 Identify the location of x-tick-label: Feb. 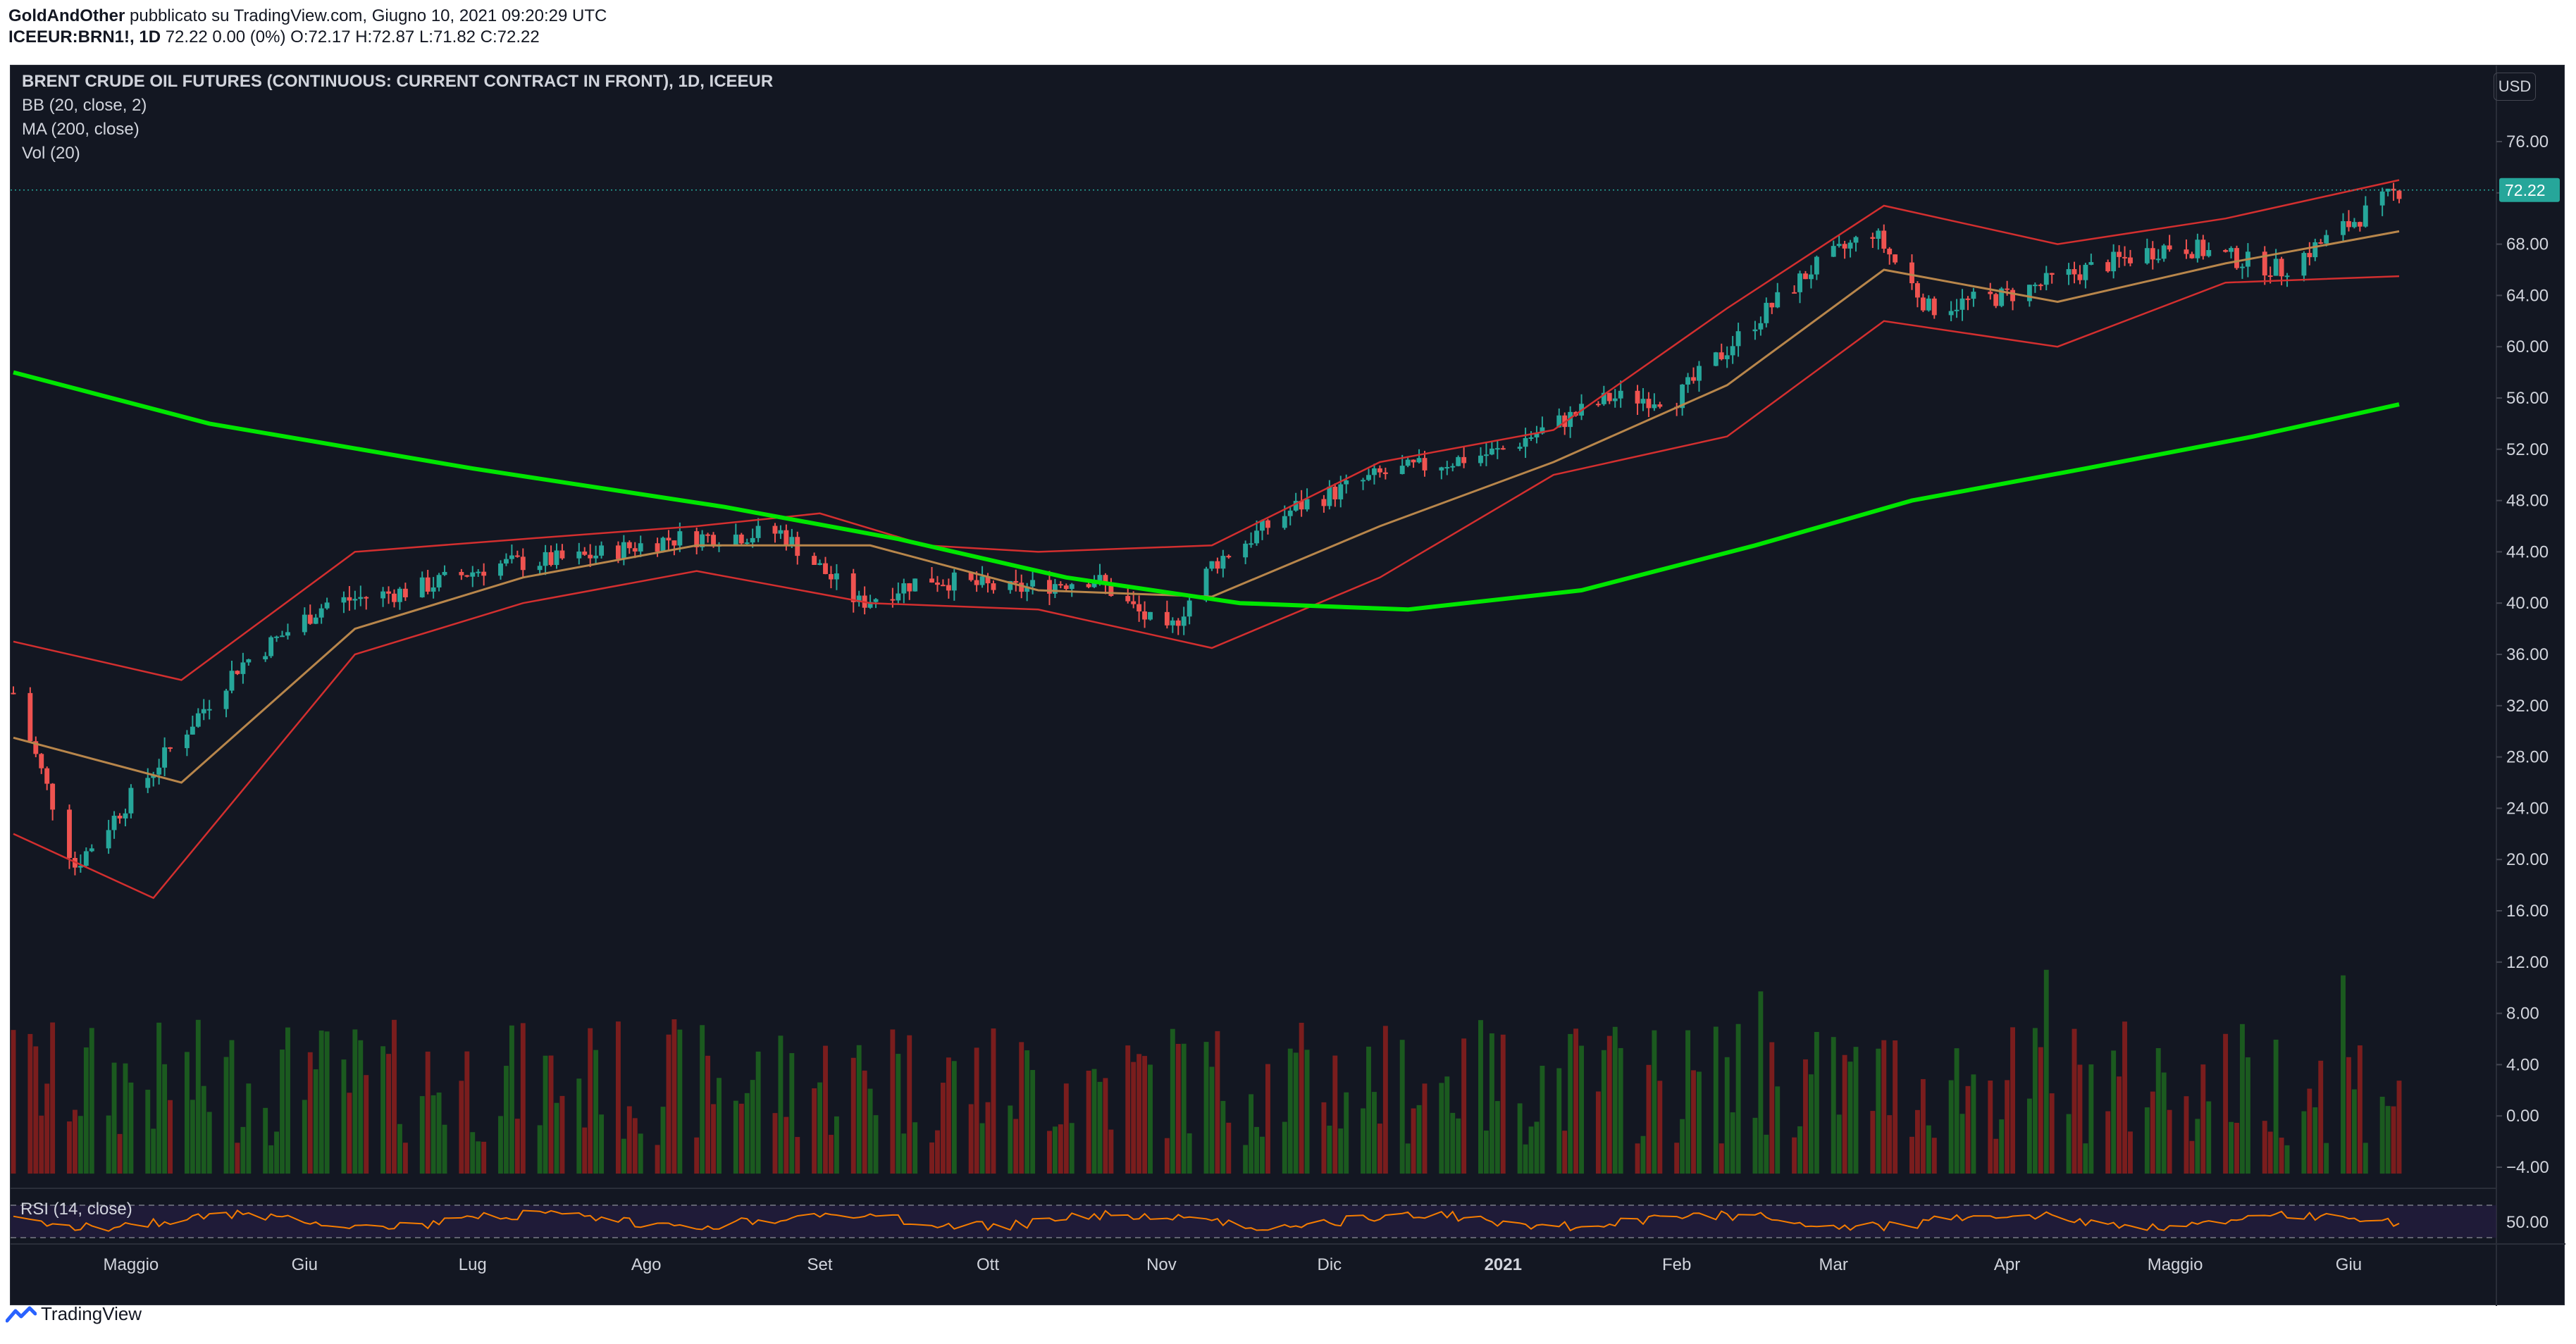
(1676, 1264).